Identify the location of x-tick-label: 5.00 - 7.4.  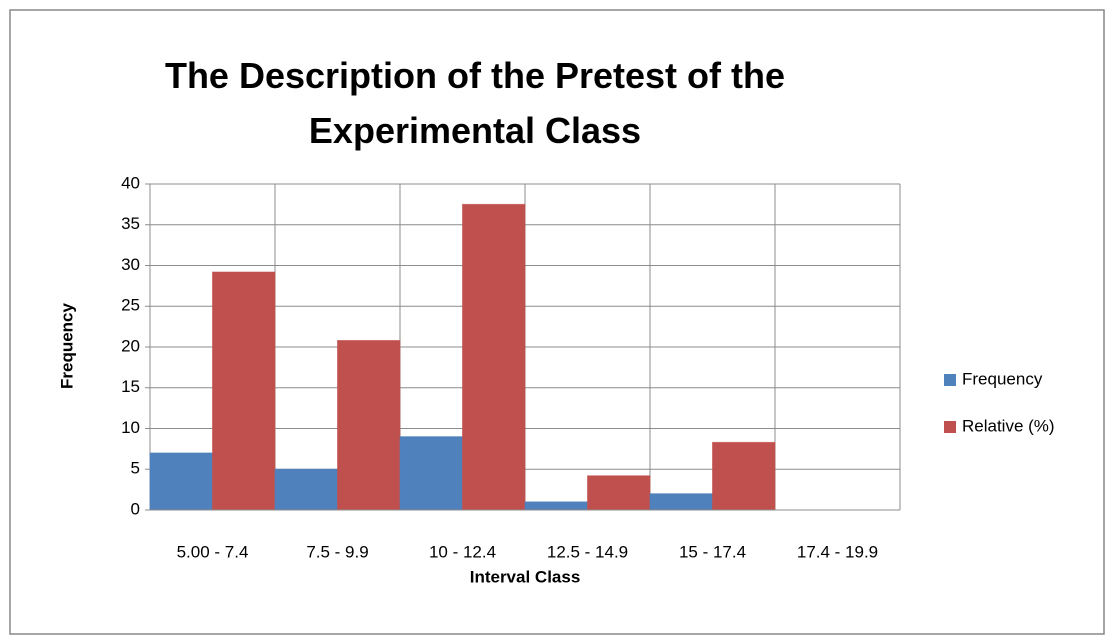
(213, 551).